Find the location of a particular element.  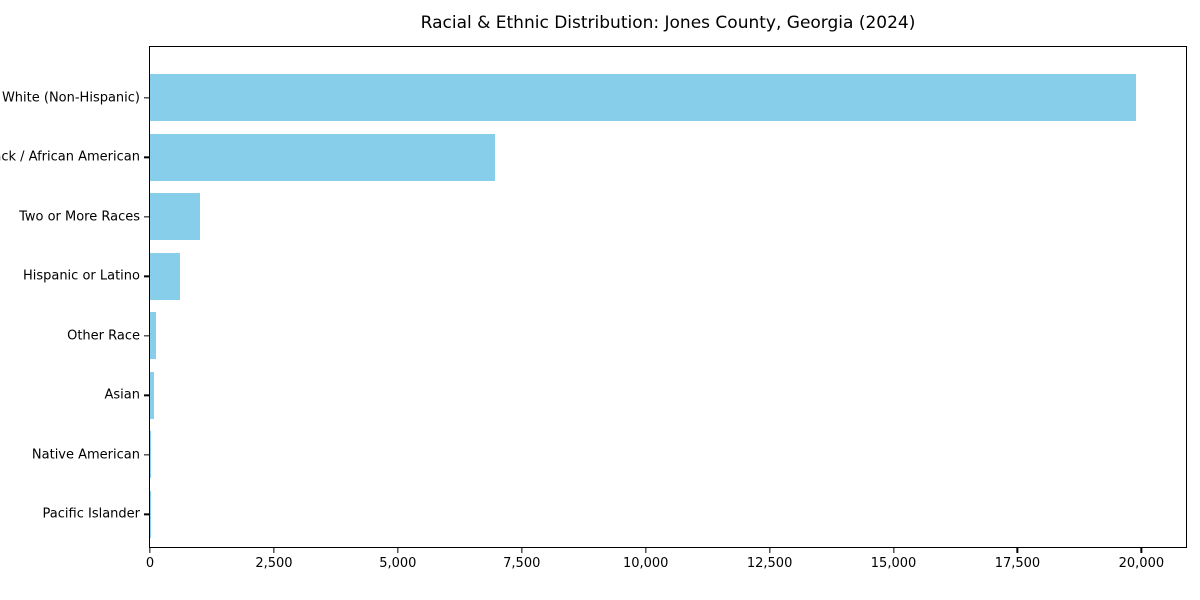

bar-row: Black / African American is located at coordinates (593, 158).